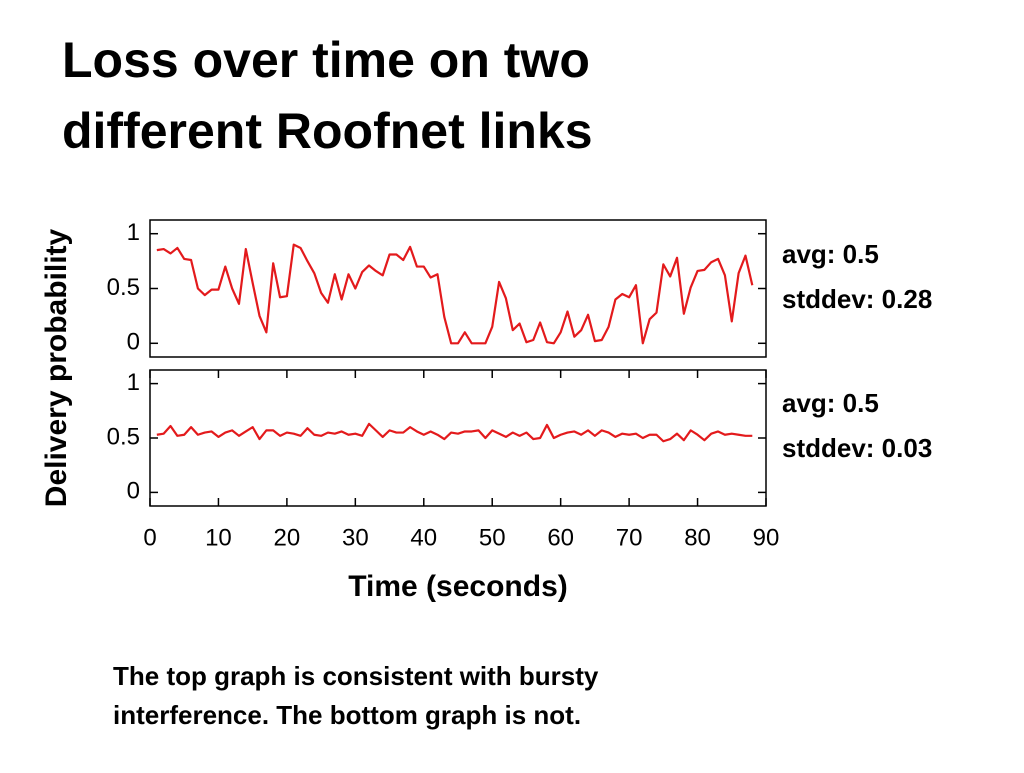  I want to click on slide-title: different Roofnet links, so click(327, 131).